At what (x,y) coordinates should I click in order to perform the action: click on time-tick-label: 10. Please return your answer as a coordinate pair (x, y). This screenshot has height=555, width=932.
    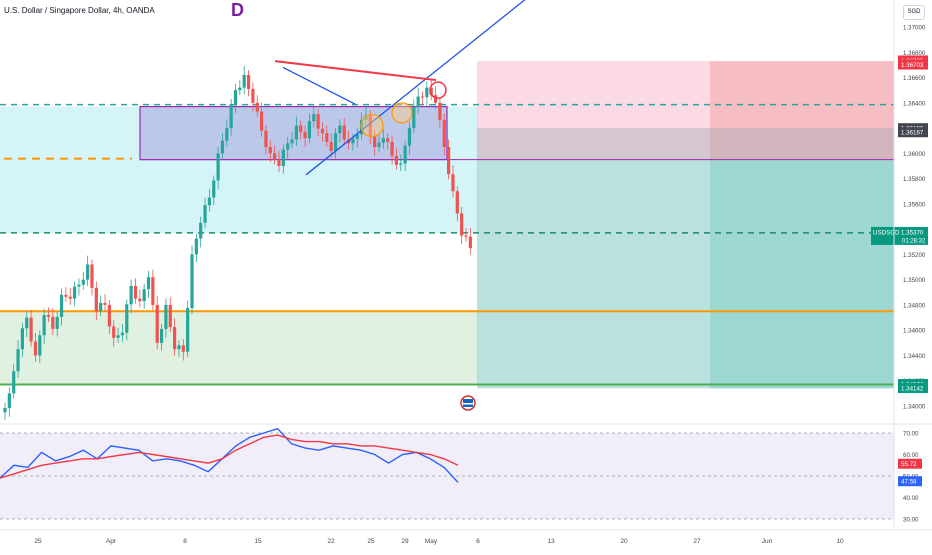
    Looking at the image, I should click on (840, 541).